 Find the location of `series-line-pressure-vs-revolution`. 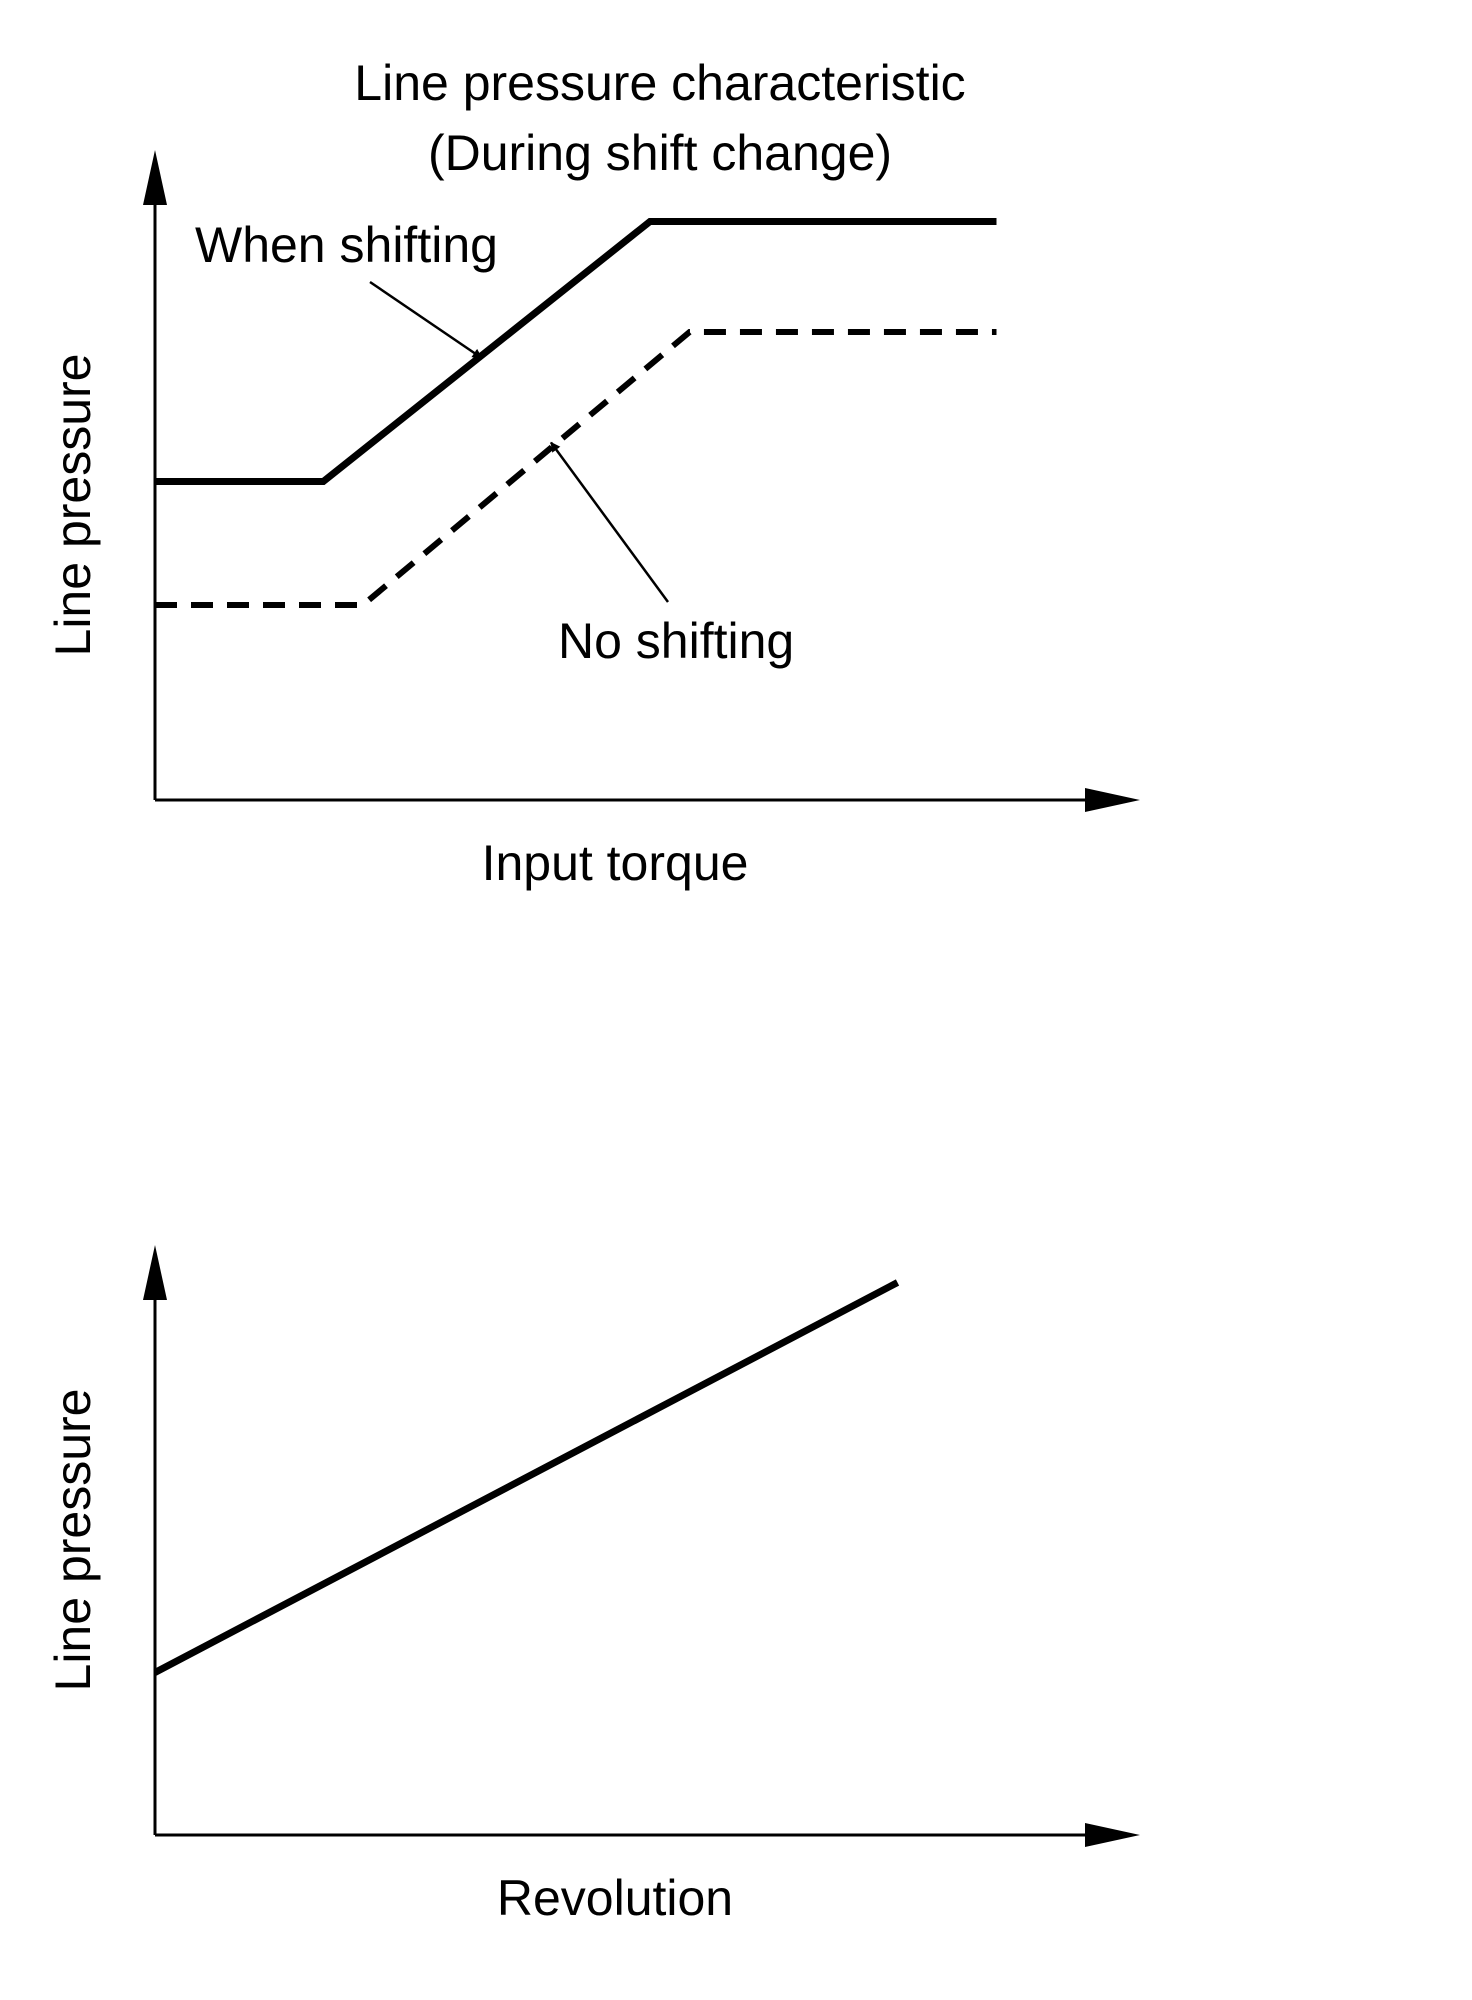

series-line-pressure-vs-revolution is located at coordinates (526, 1477).